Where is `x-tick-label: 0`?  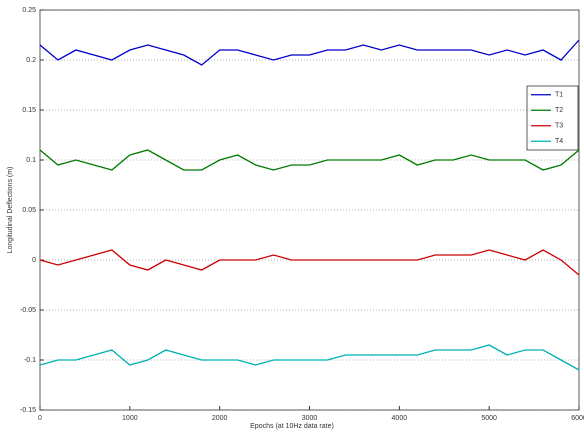 x-tick-label: 0 is located at coordinates (40, 418).